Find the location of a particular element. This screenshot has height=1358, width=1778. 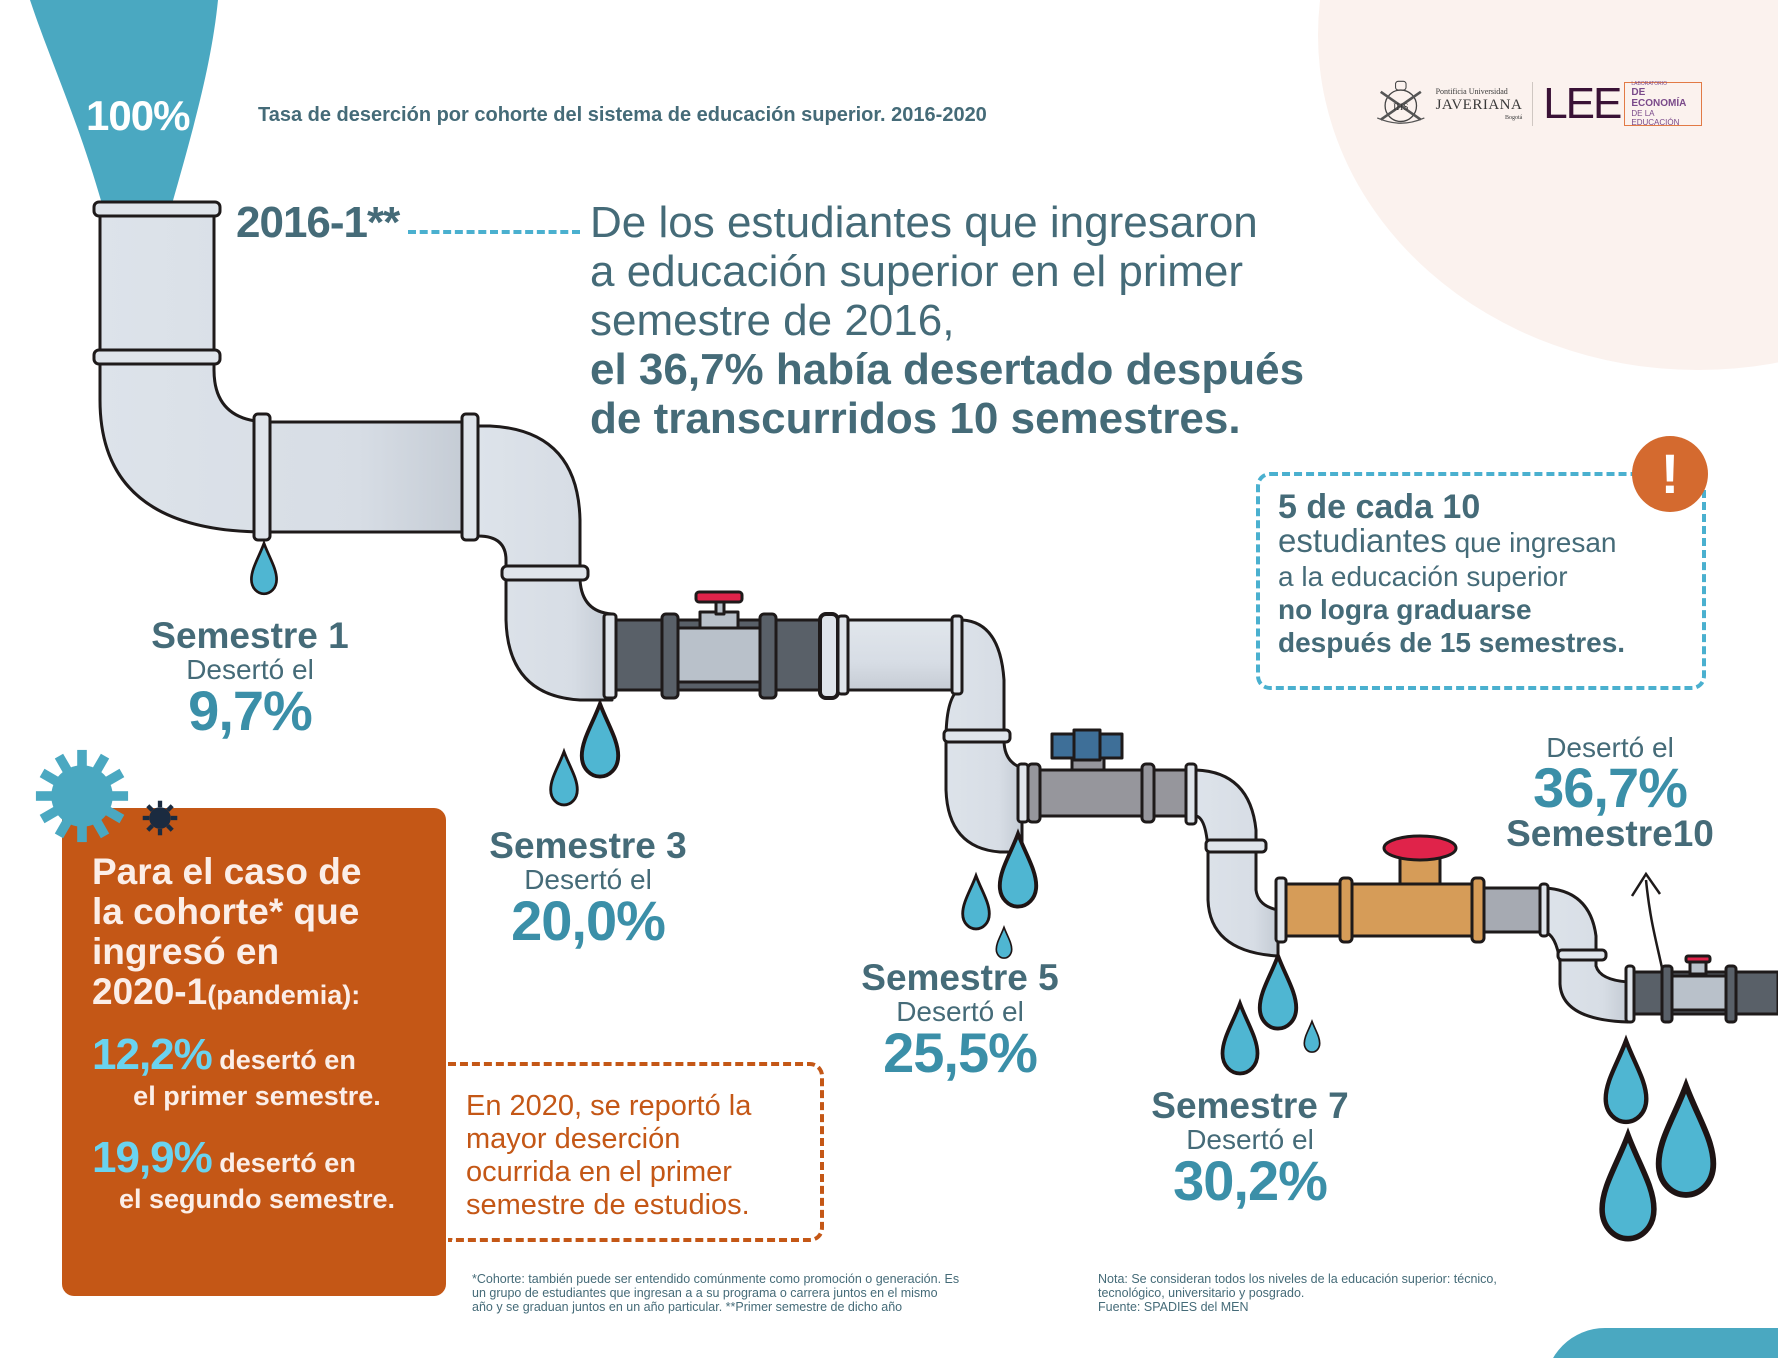

headline-bold-line: de transcurridos 10 semestres. is located at coordinates (915, 418).